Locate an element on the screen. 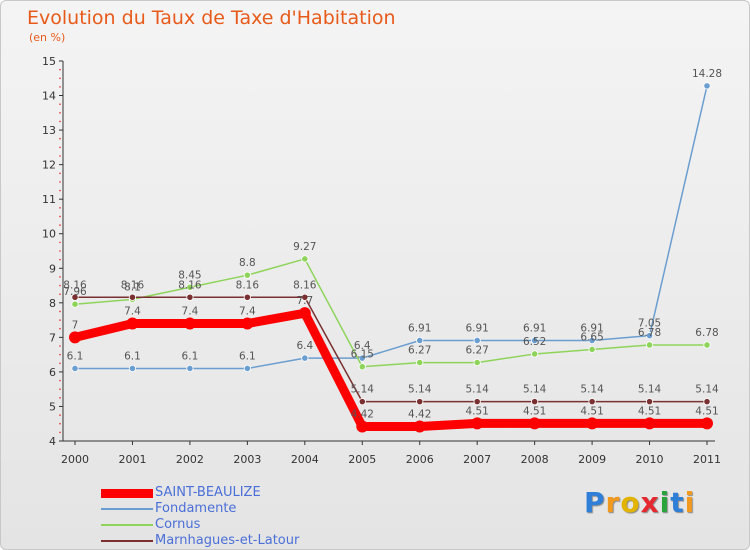  data-label: 8.1 is located at coordinates (132, 287).